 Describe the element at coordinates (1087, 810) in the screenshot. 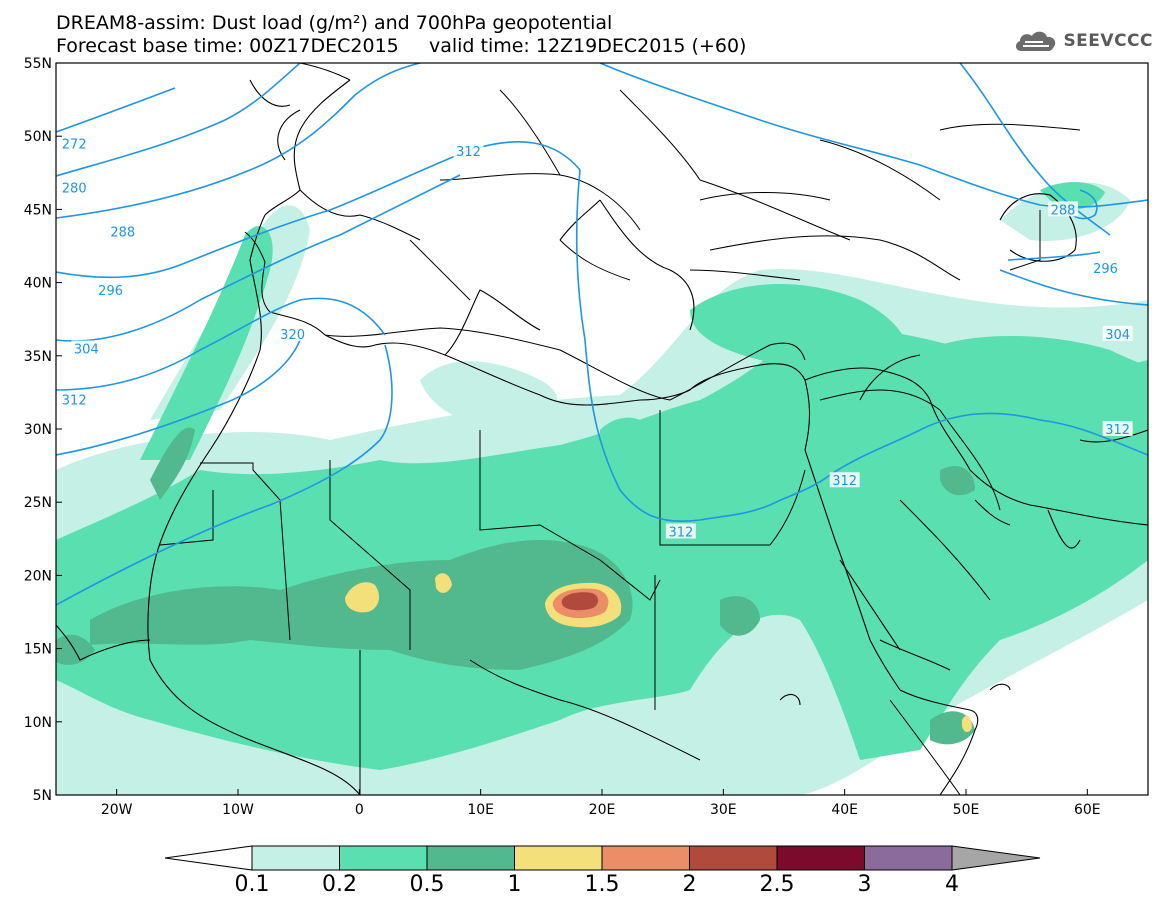

I see `lon-tick-label: 60E` at that location.